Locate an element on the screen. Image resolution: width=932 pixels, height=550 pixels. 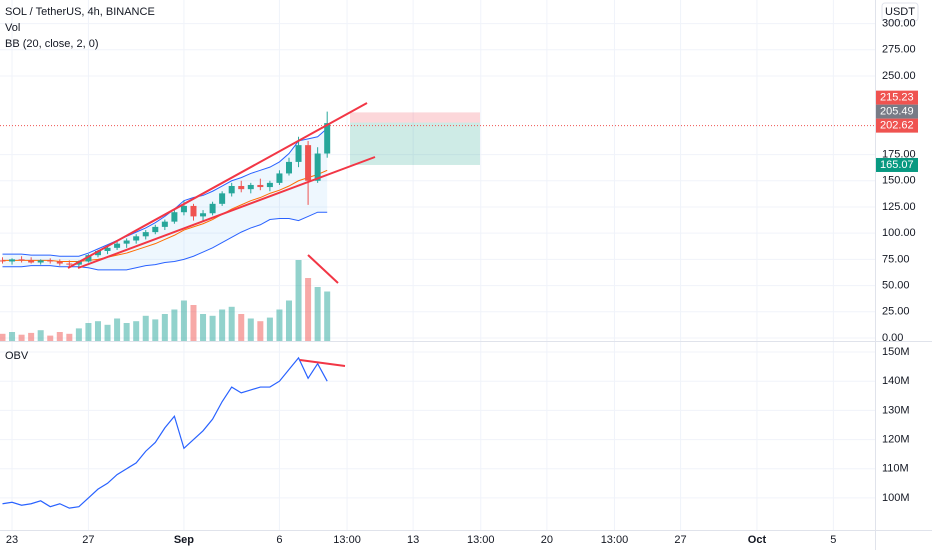
x-tick-label: 20 is located at coordinates (547, 540).